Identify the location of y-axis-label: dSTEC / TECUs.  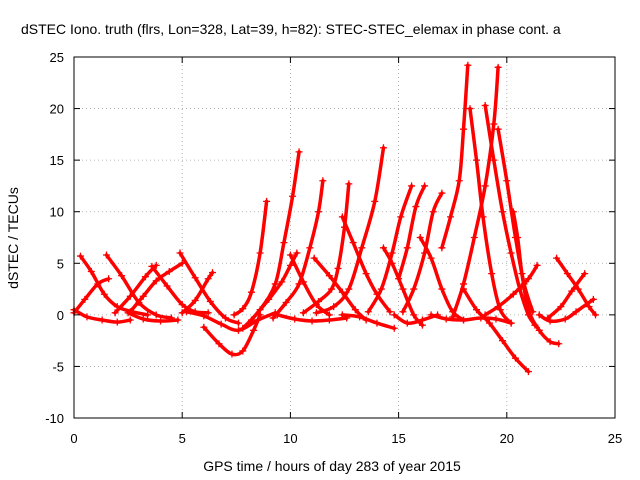
(13, 238).